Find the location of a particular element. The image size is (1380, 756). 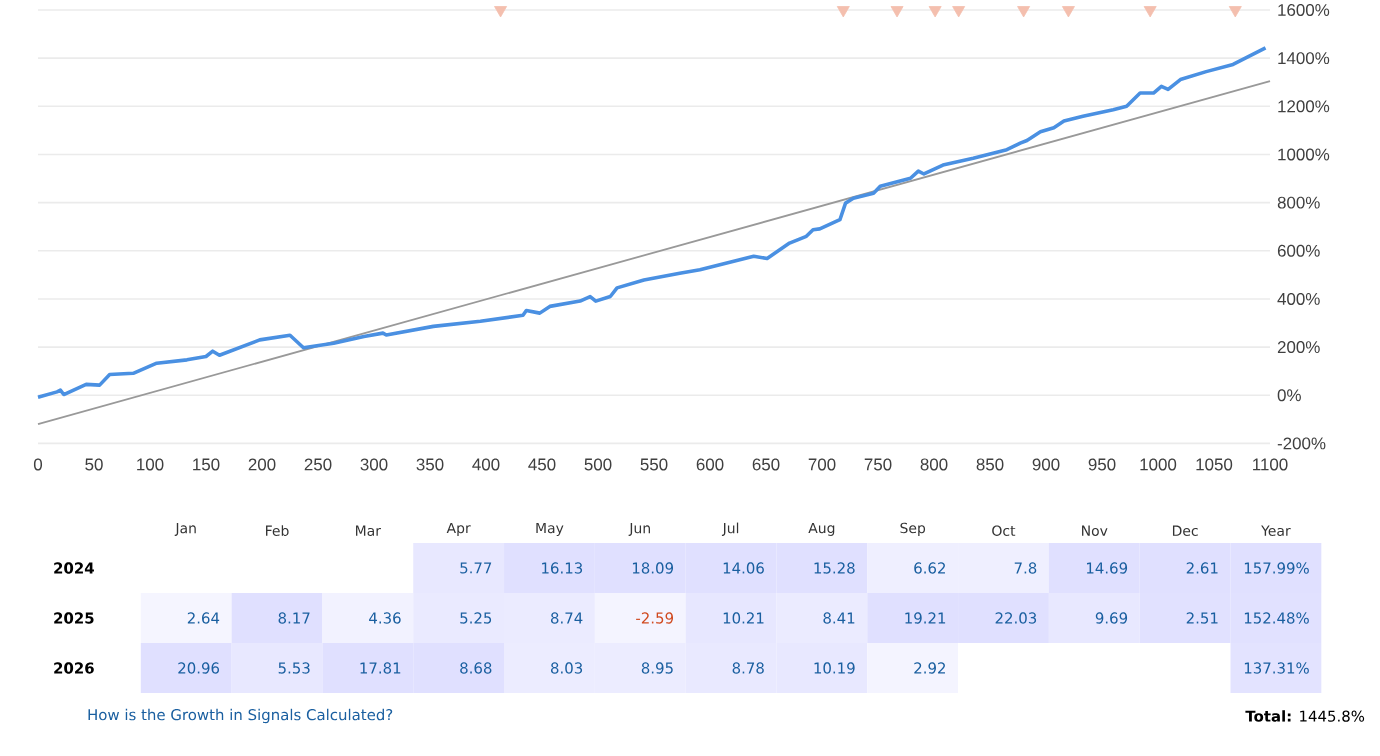

x-tick-label: 250 is located at coordinates (318, 464).